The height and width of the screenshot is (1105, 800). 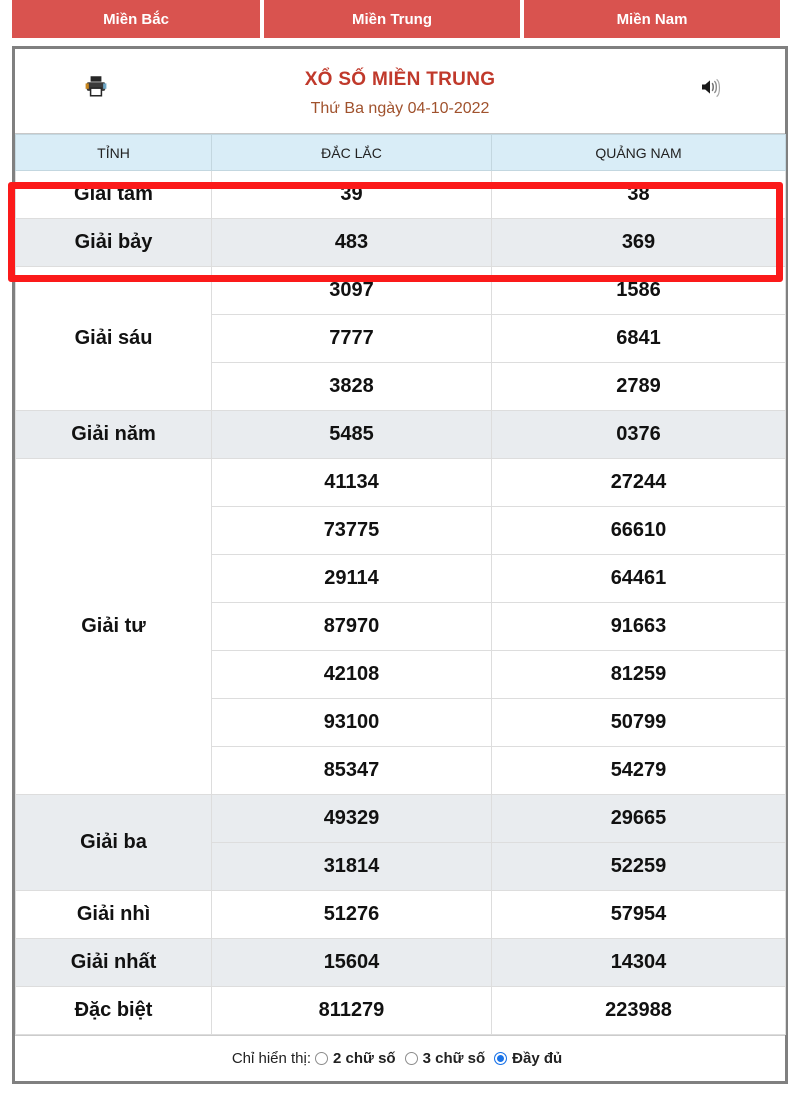 I want to click on prize-number: 1586, so click(x=638, y=290).